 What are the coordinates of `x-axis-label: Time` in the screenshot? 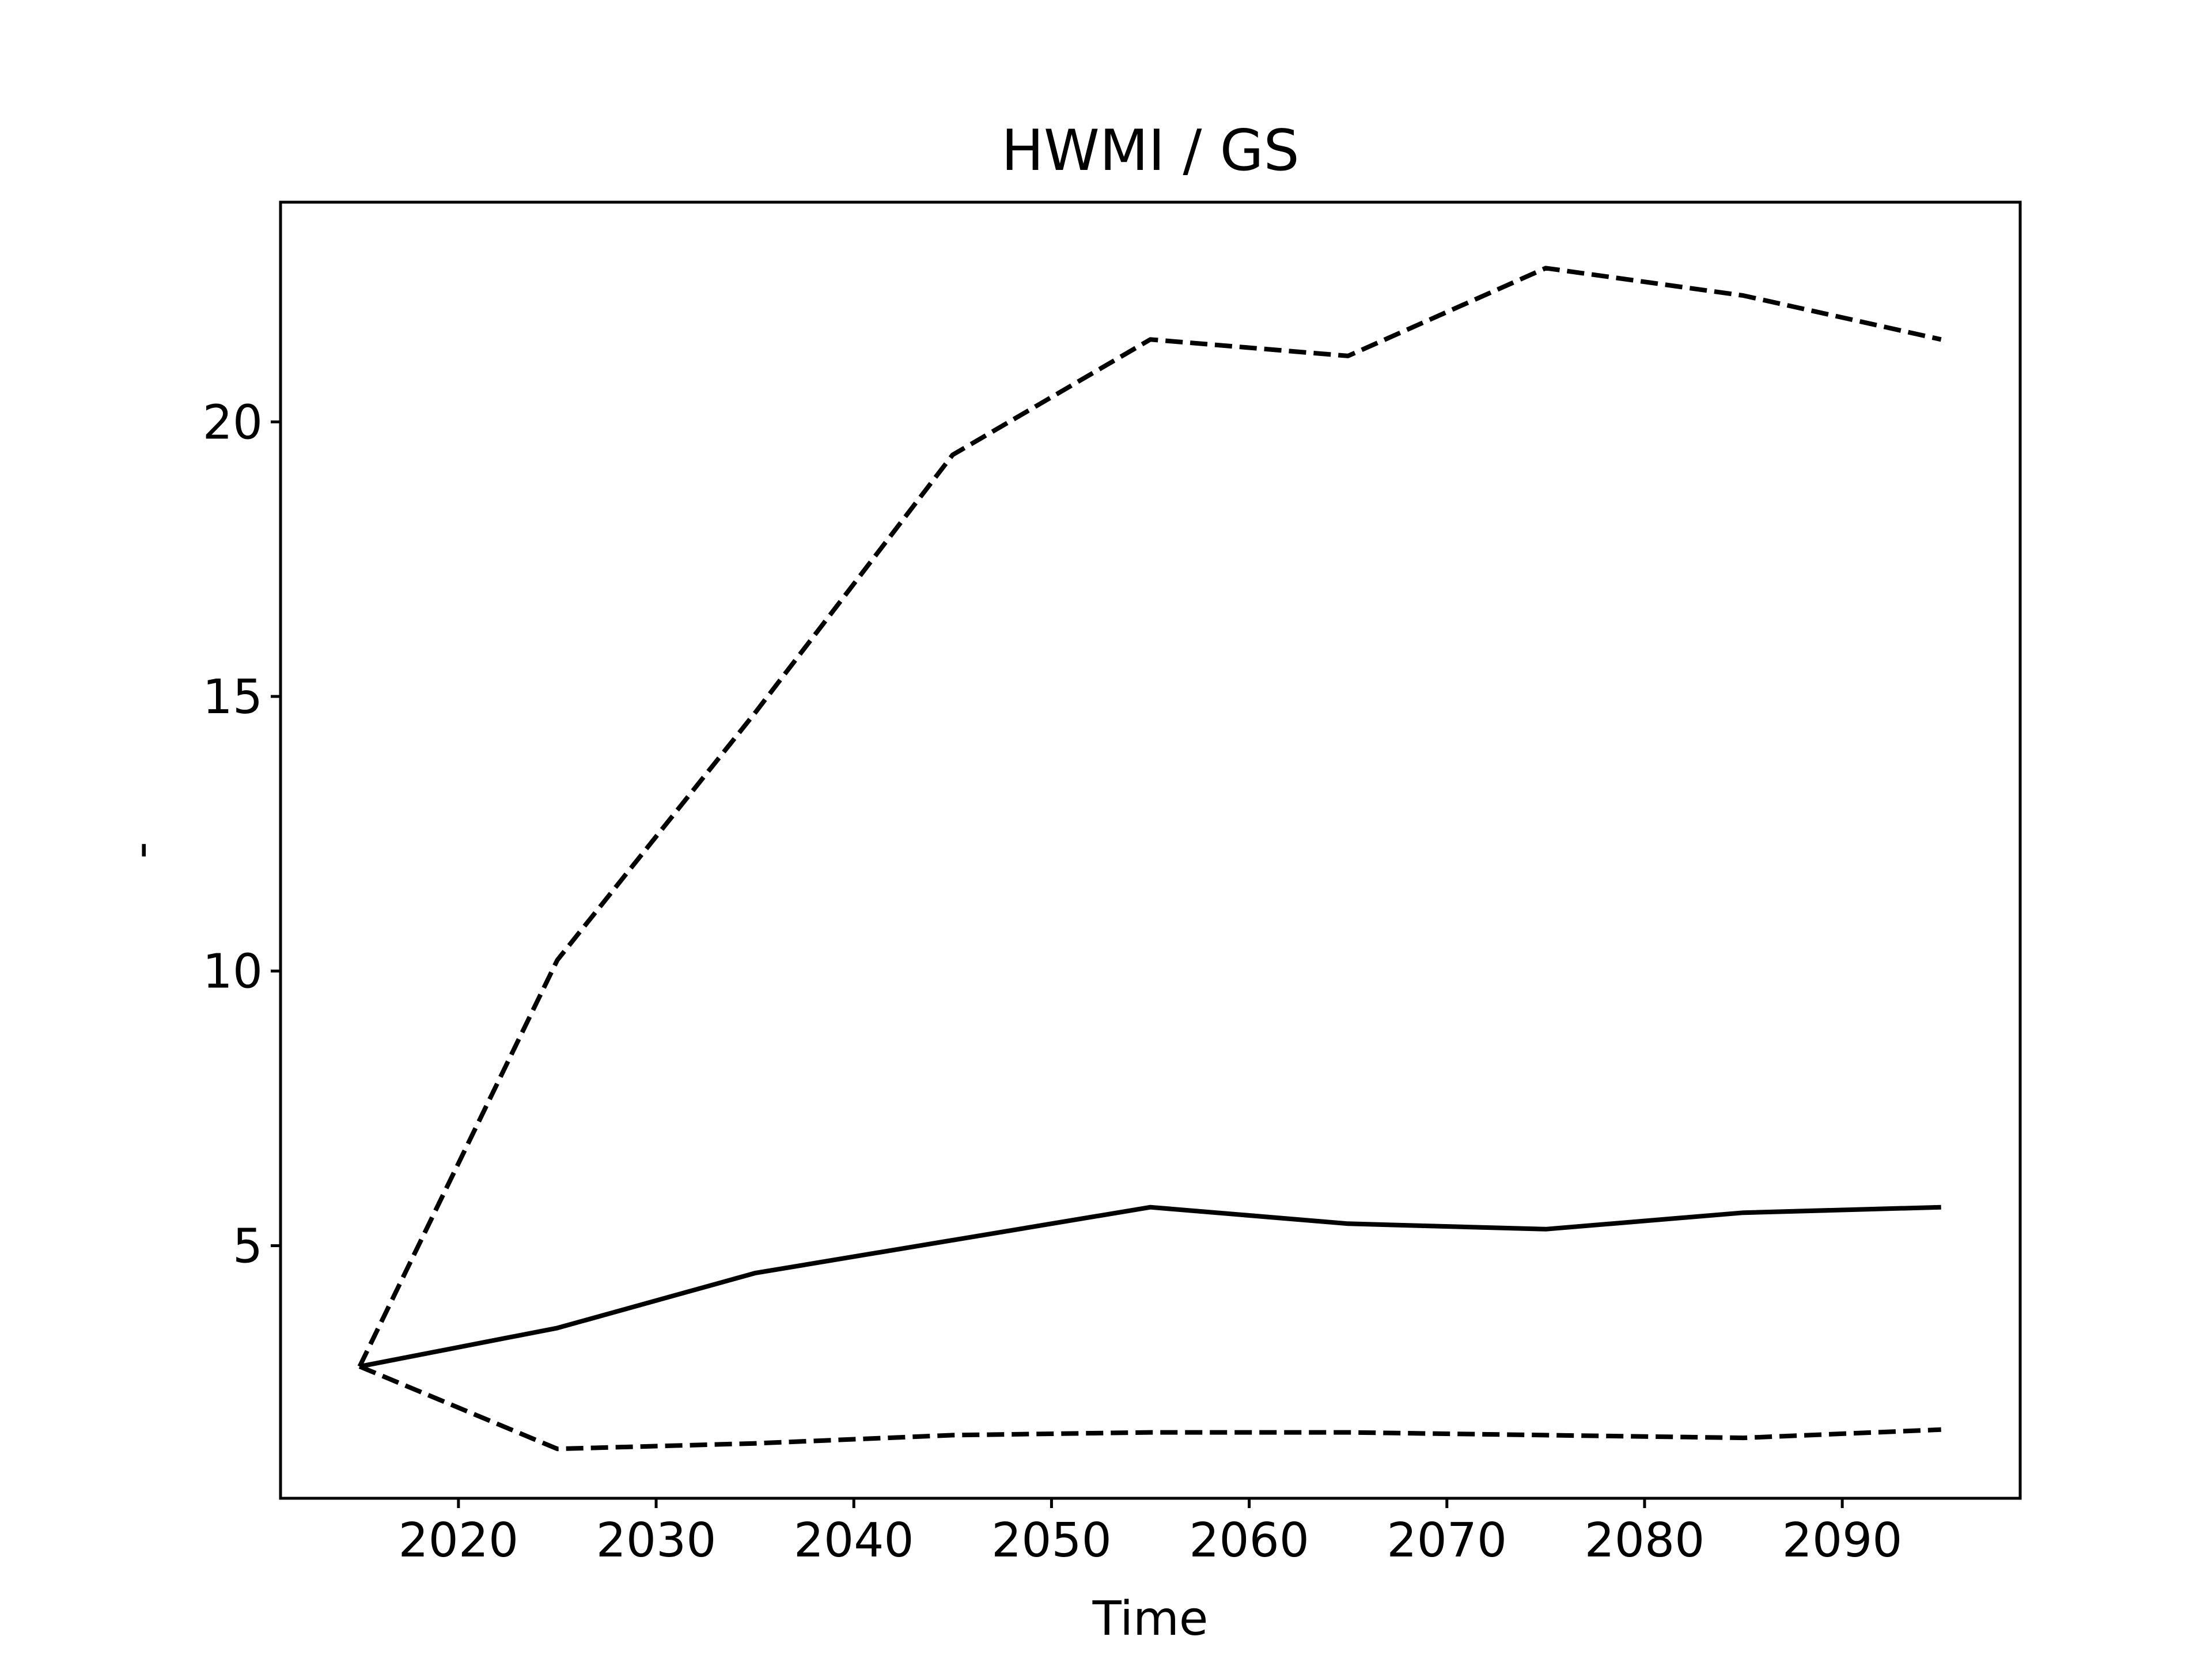 It's located at (1150, 1619).